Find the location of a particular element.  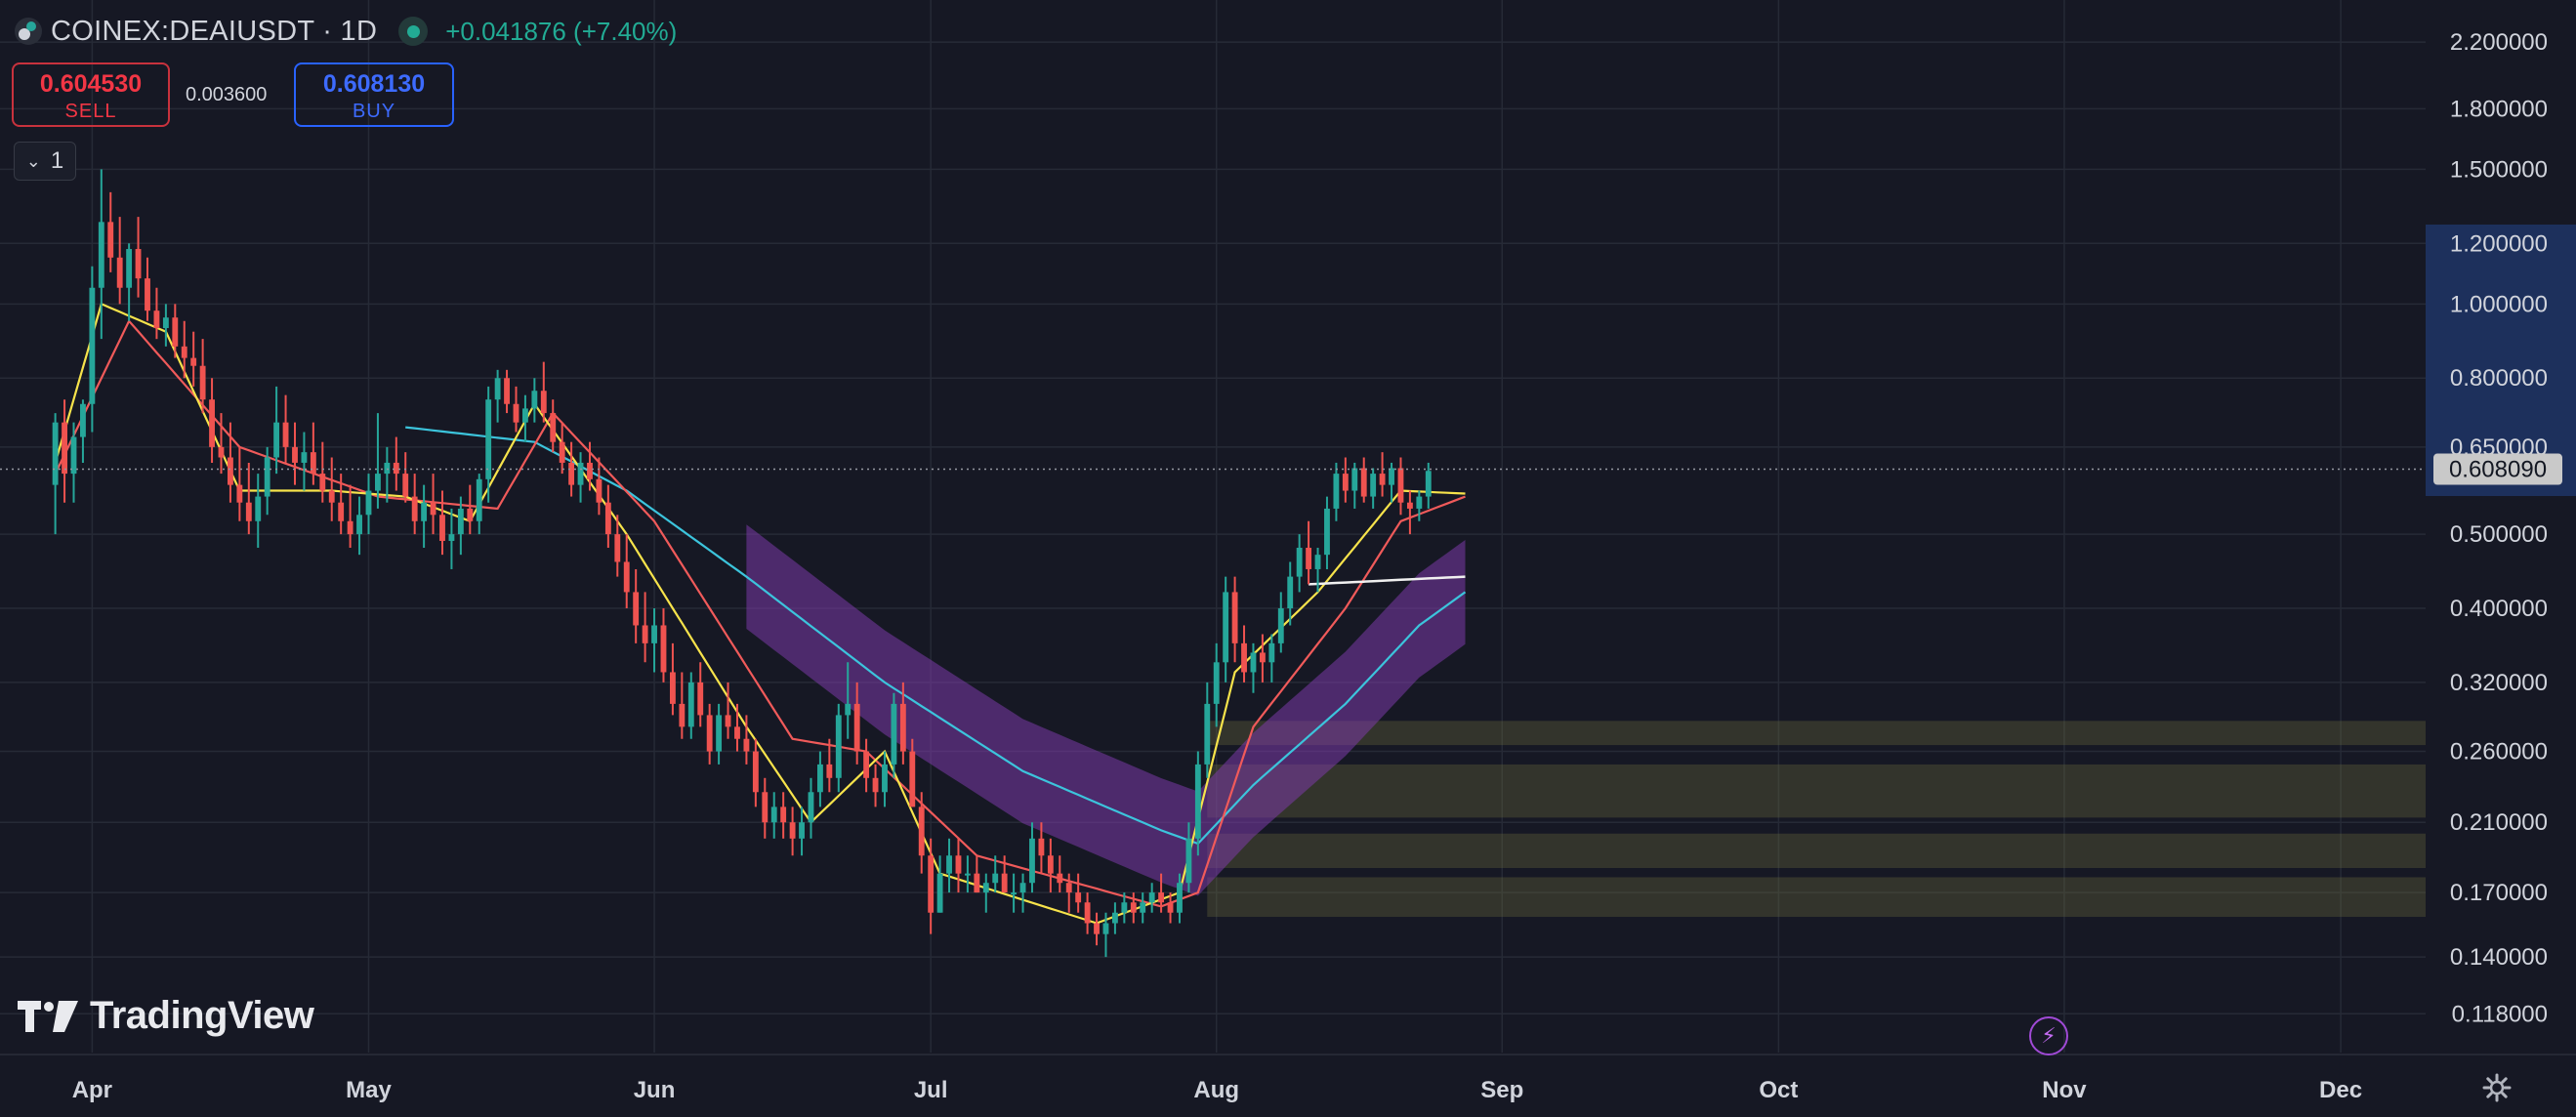

current-price-label: 0.608090 is located at coordinates (2498, 470).